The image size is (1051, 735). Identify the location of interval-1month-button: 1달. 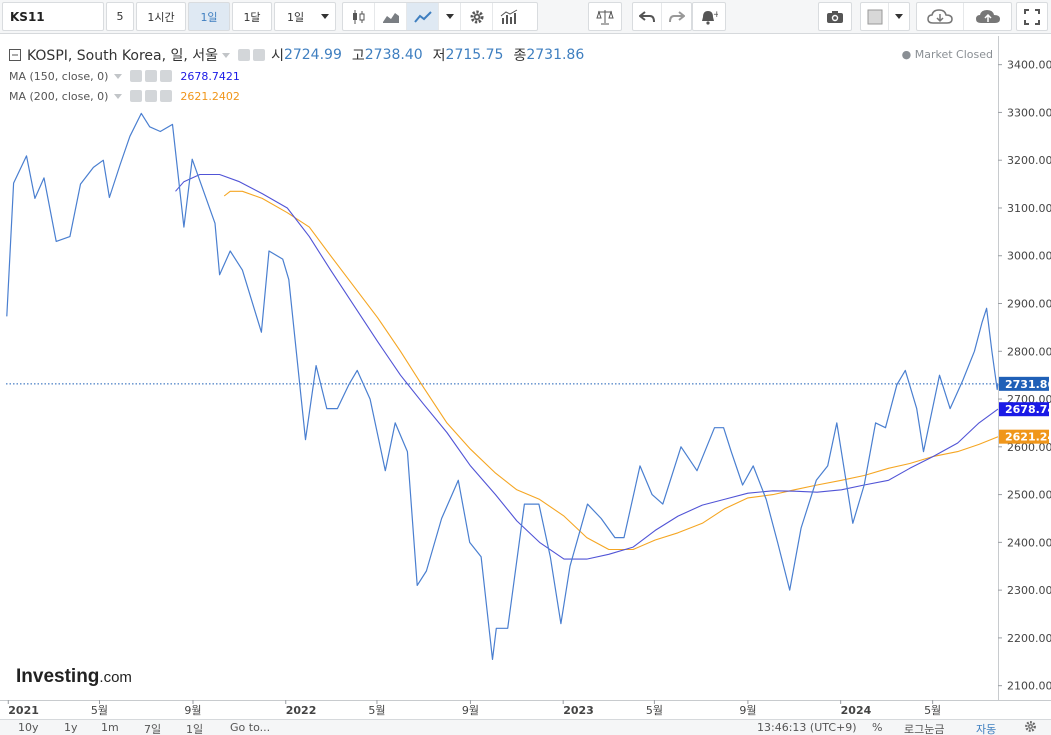
(252, 16).